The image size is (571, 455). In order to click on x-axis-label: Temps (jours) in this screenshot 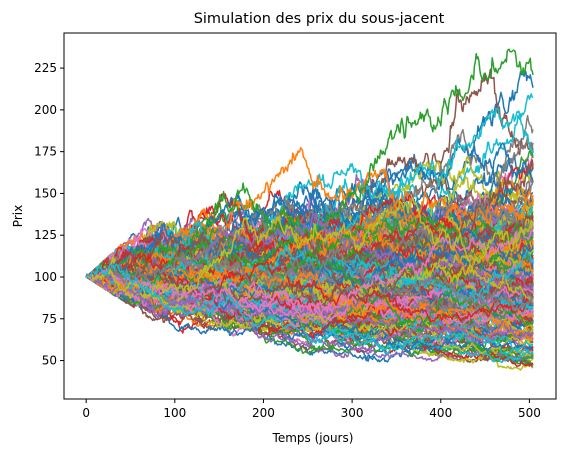, I will do `click(313, 438)`.